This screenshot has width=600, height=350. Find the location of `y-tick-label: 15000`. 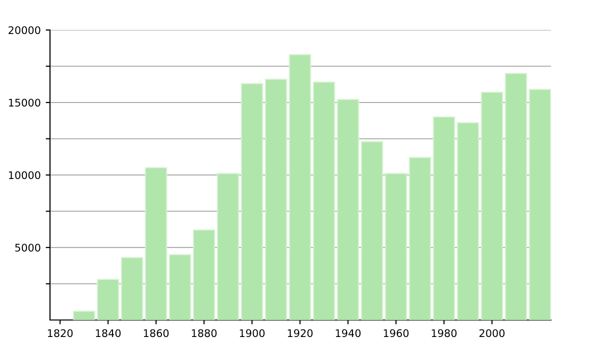

y-tick-label: 15000 is located at coordinates (24, 102).